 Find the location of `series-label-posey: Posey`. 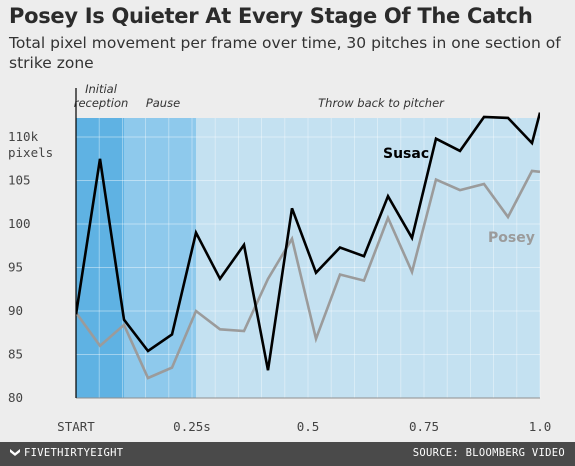

series-label-posey: Posey is located at coordinates (511, 238).